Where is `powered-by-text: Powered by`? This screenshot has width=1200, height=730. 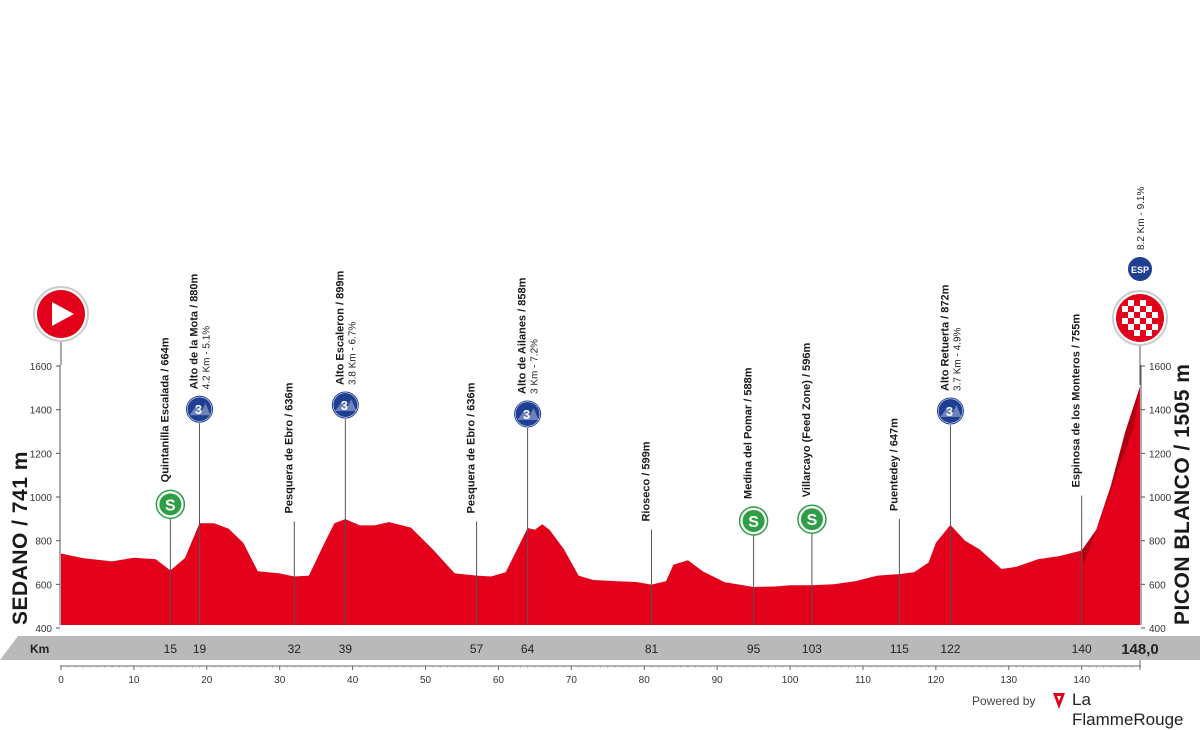
powered-by-text: Powered by is located at coordinates (1004, 701).